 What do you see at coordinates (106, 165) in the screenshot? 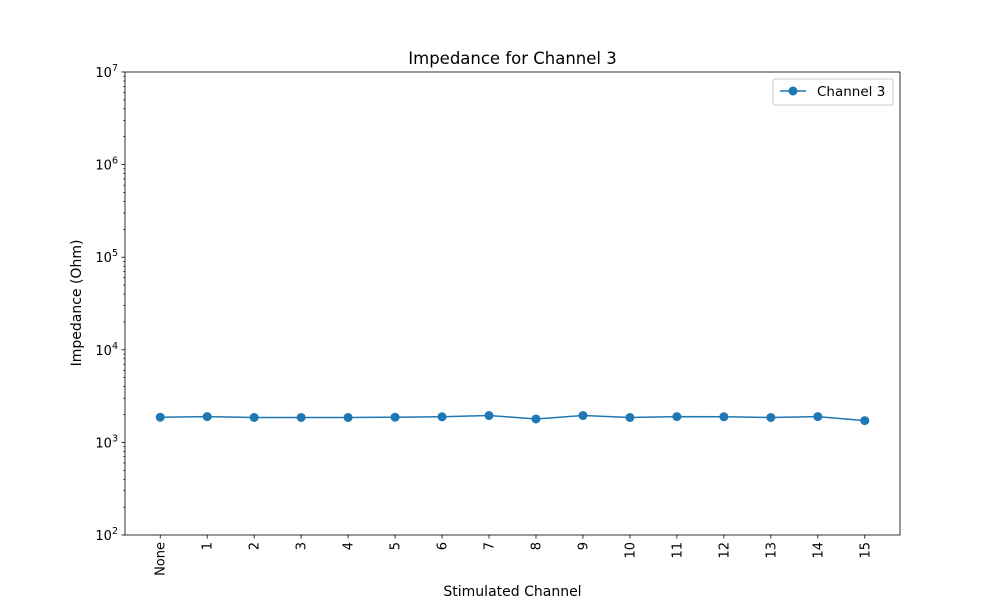
I see `y-tick-label: 106` at bounding box center [106, 165].